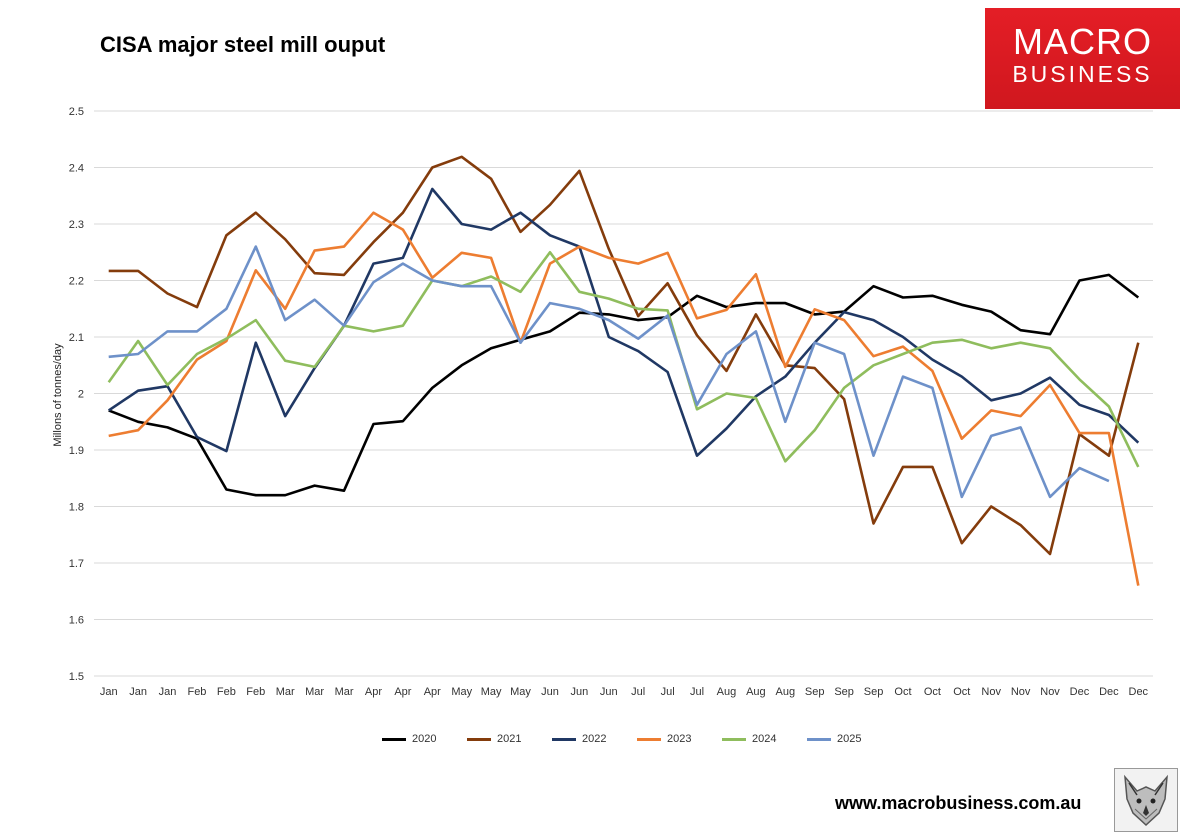  Describe the element at coordinates (76, 169) in the screenshot. I see `y-tick-label: 2.4` at that location.